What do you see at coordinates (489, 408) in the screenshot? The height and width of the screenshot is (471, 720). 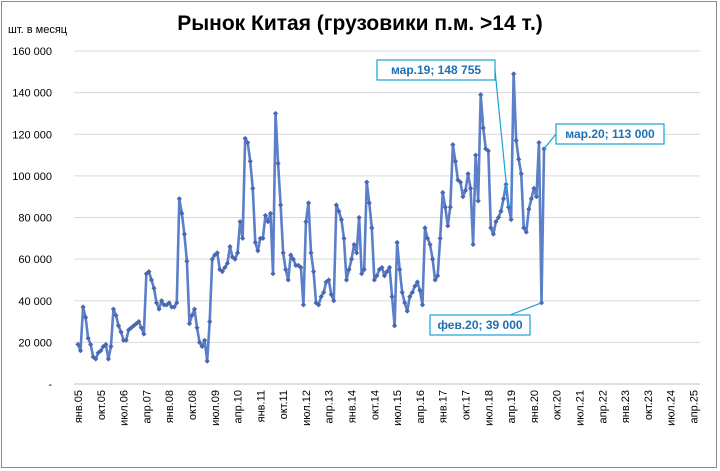 I see `x-tick-label: июл.18` at bounding box center [489, 408].